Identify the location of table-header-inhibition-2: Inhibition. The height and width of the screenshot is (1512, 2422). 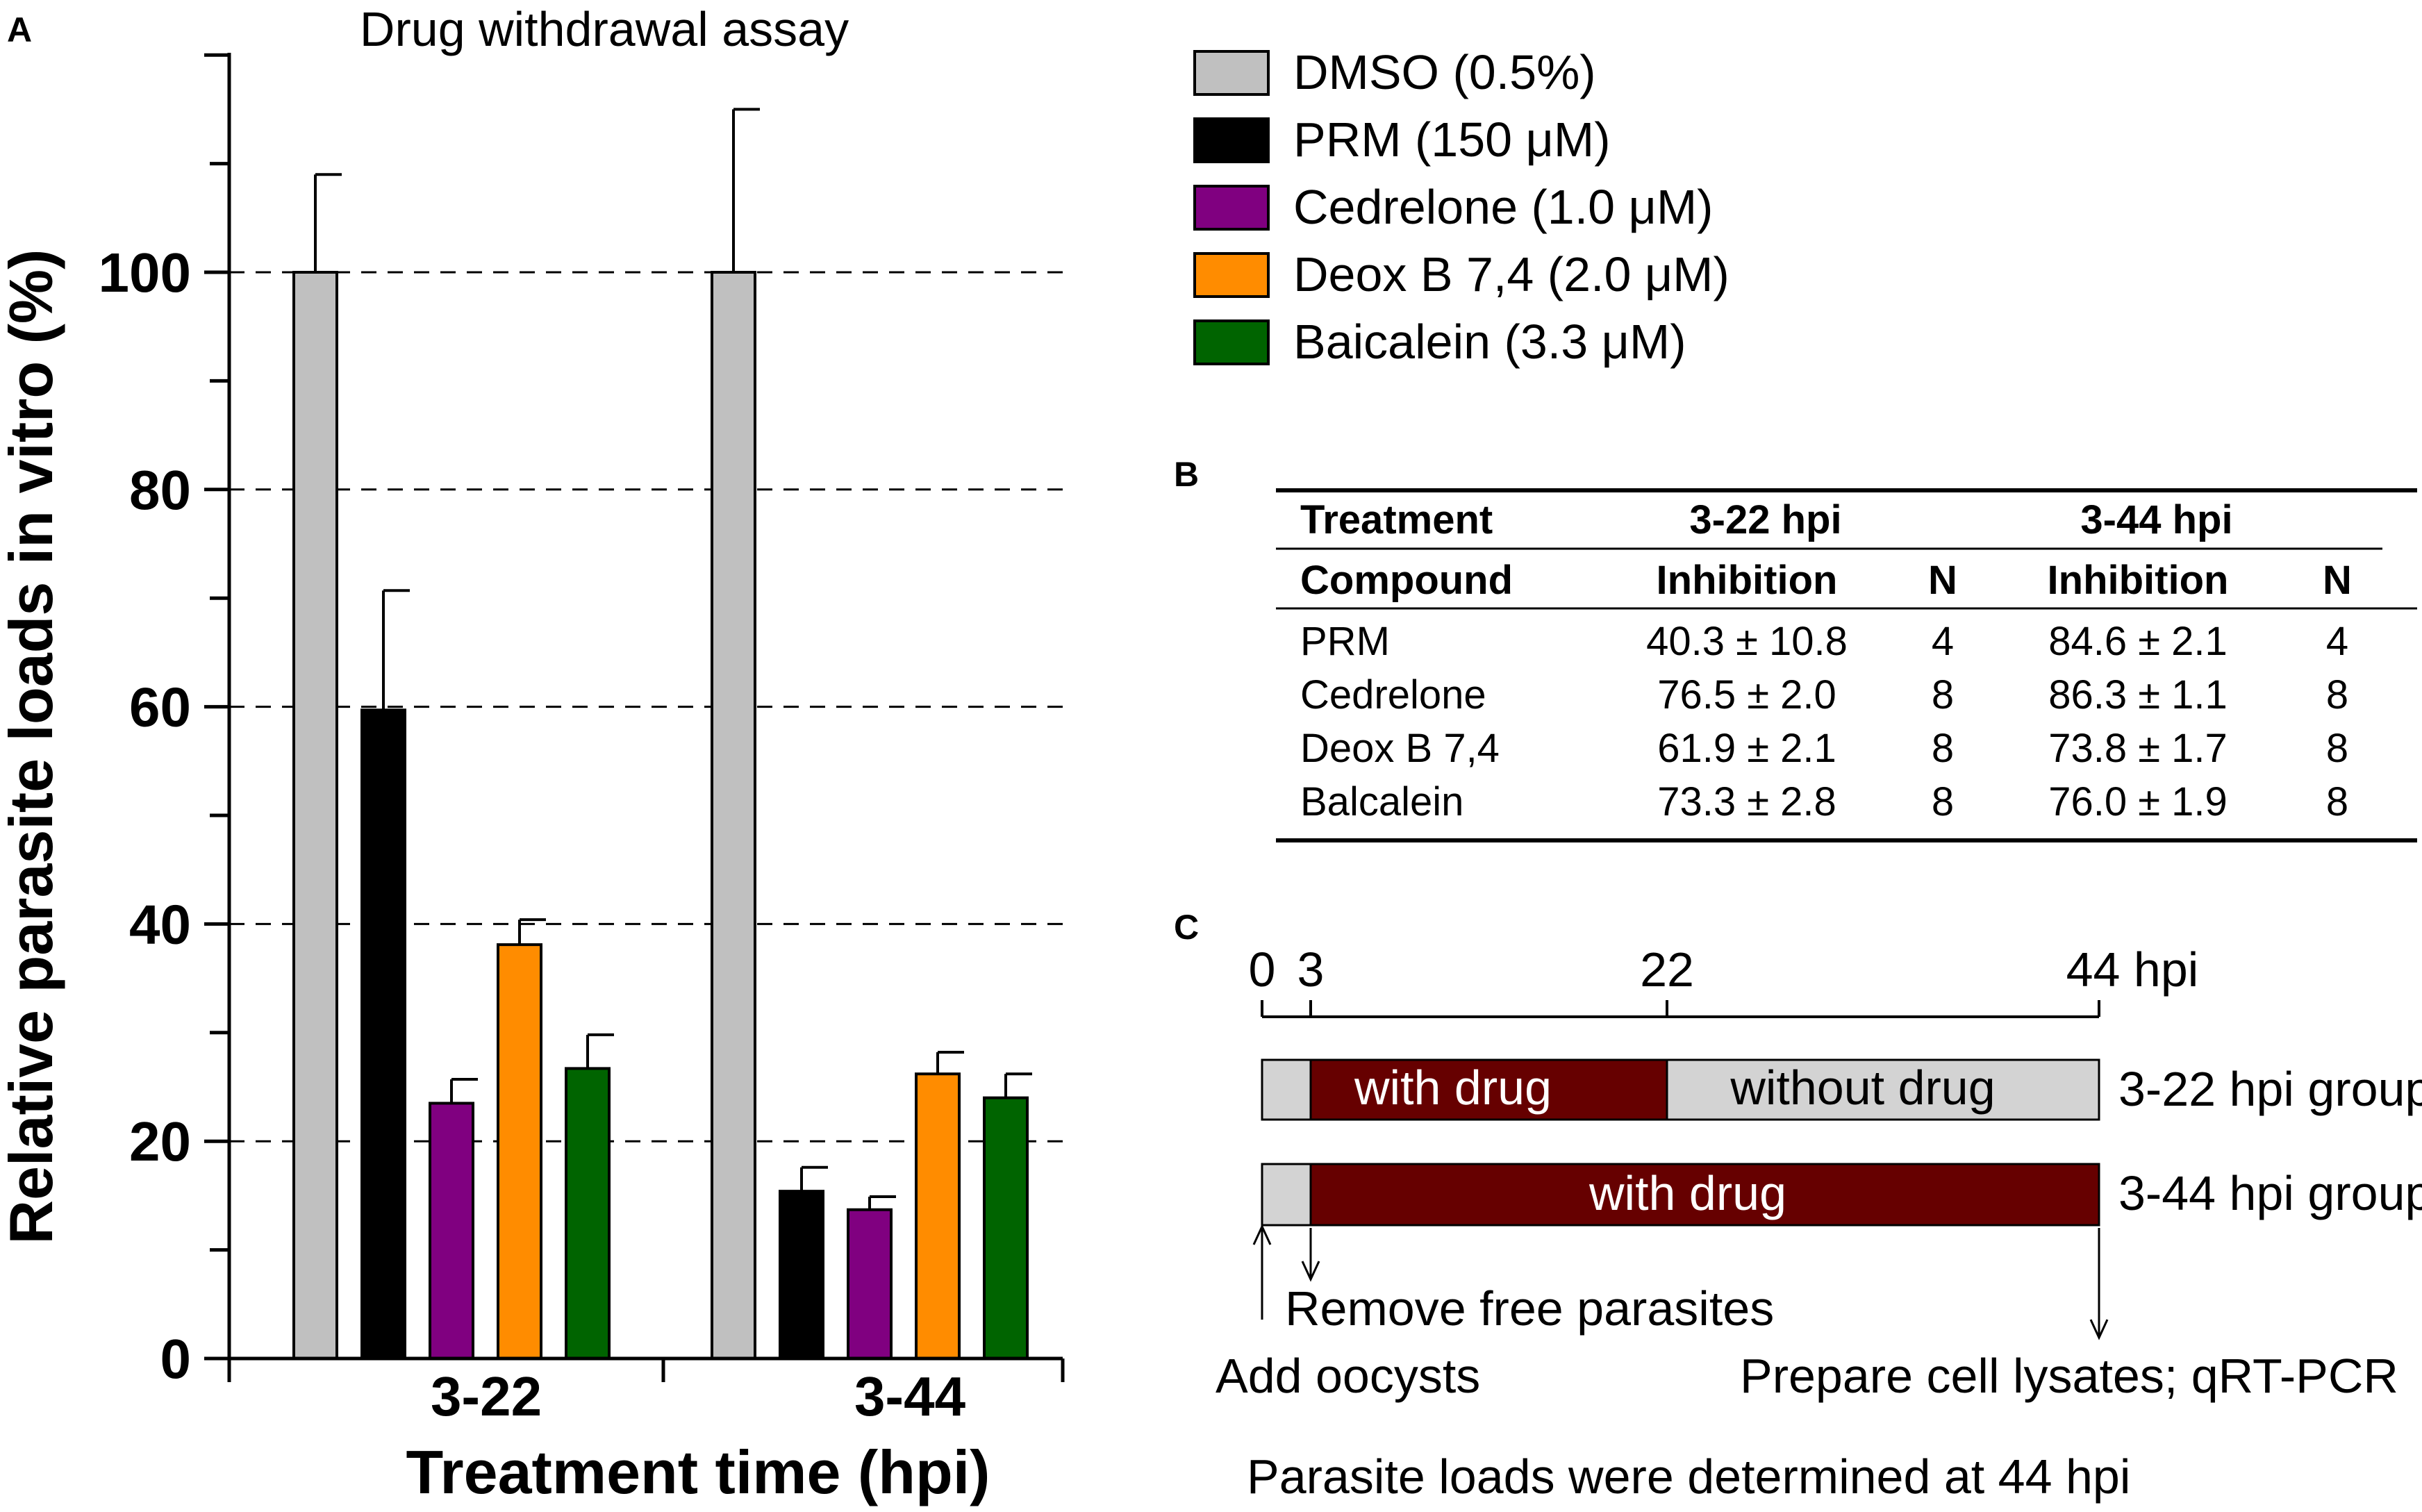
(2138, 580).